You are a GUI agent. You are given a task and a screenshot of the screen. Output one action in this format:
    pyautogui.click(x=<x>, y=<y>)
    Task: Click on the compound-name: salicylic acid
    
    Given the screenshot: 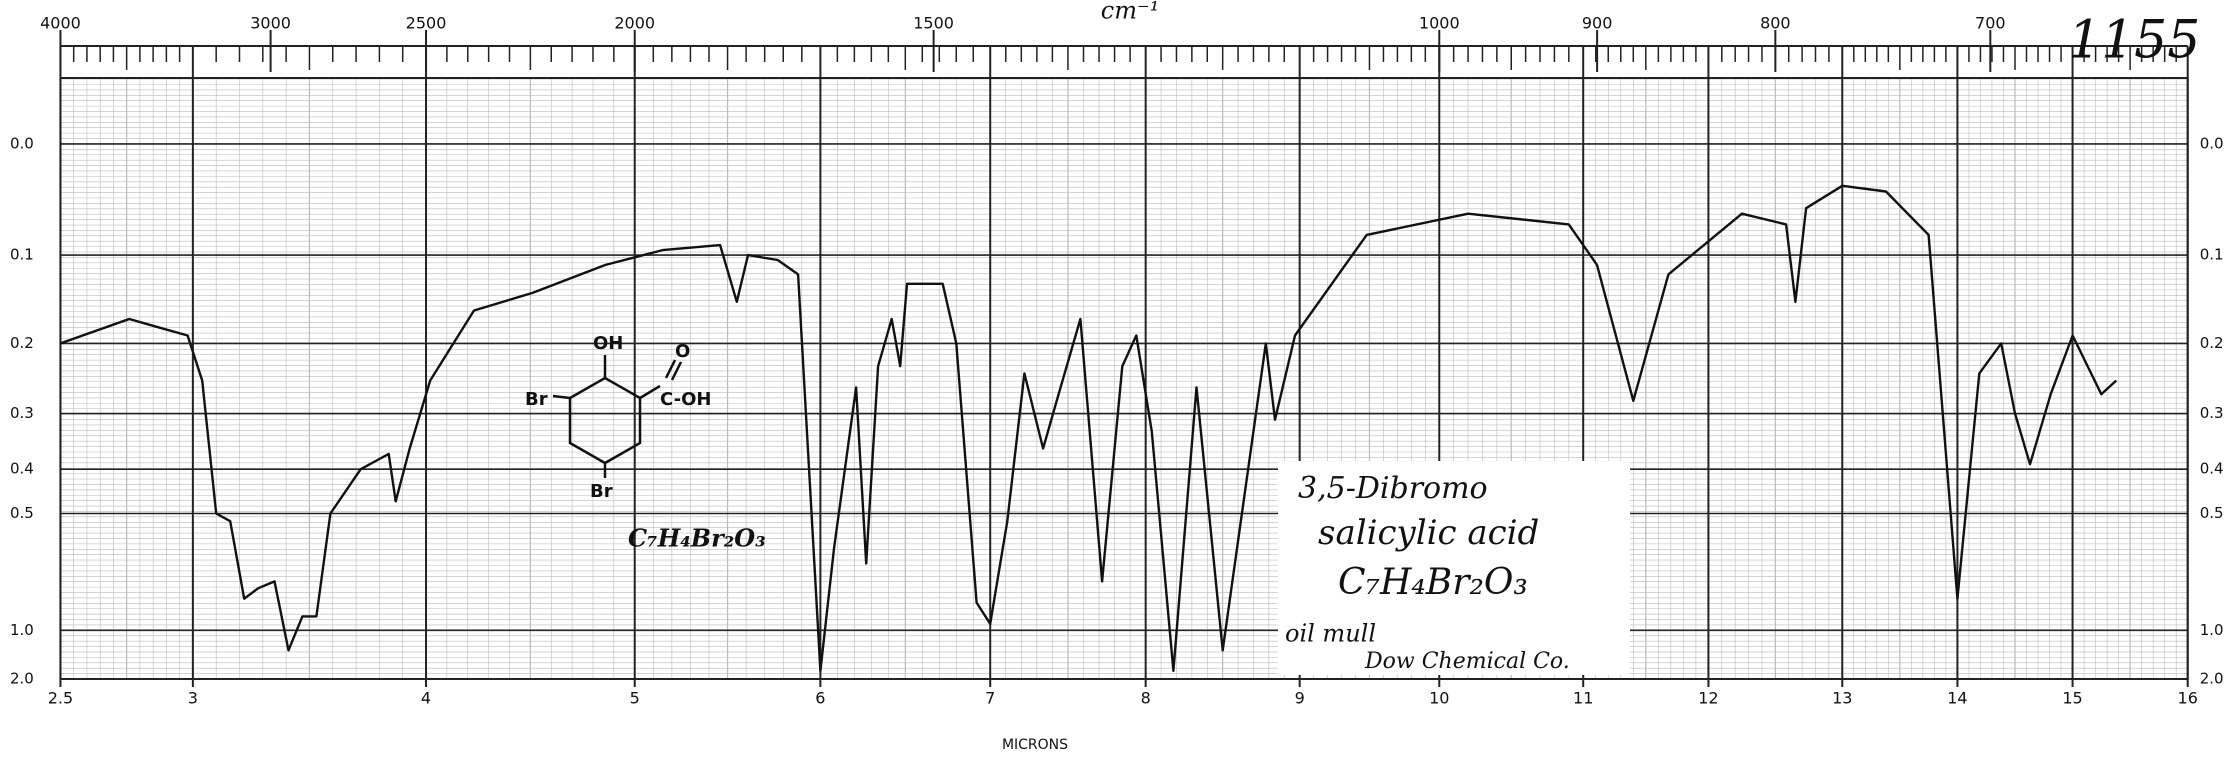 What is the action you would take?
    pyautogui.click(x=1428, y=533)
    